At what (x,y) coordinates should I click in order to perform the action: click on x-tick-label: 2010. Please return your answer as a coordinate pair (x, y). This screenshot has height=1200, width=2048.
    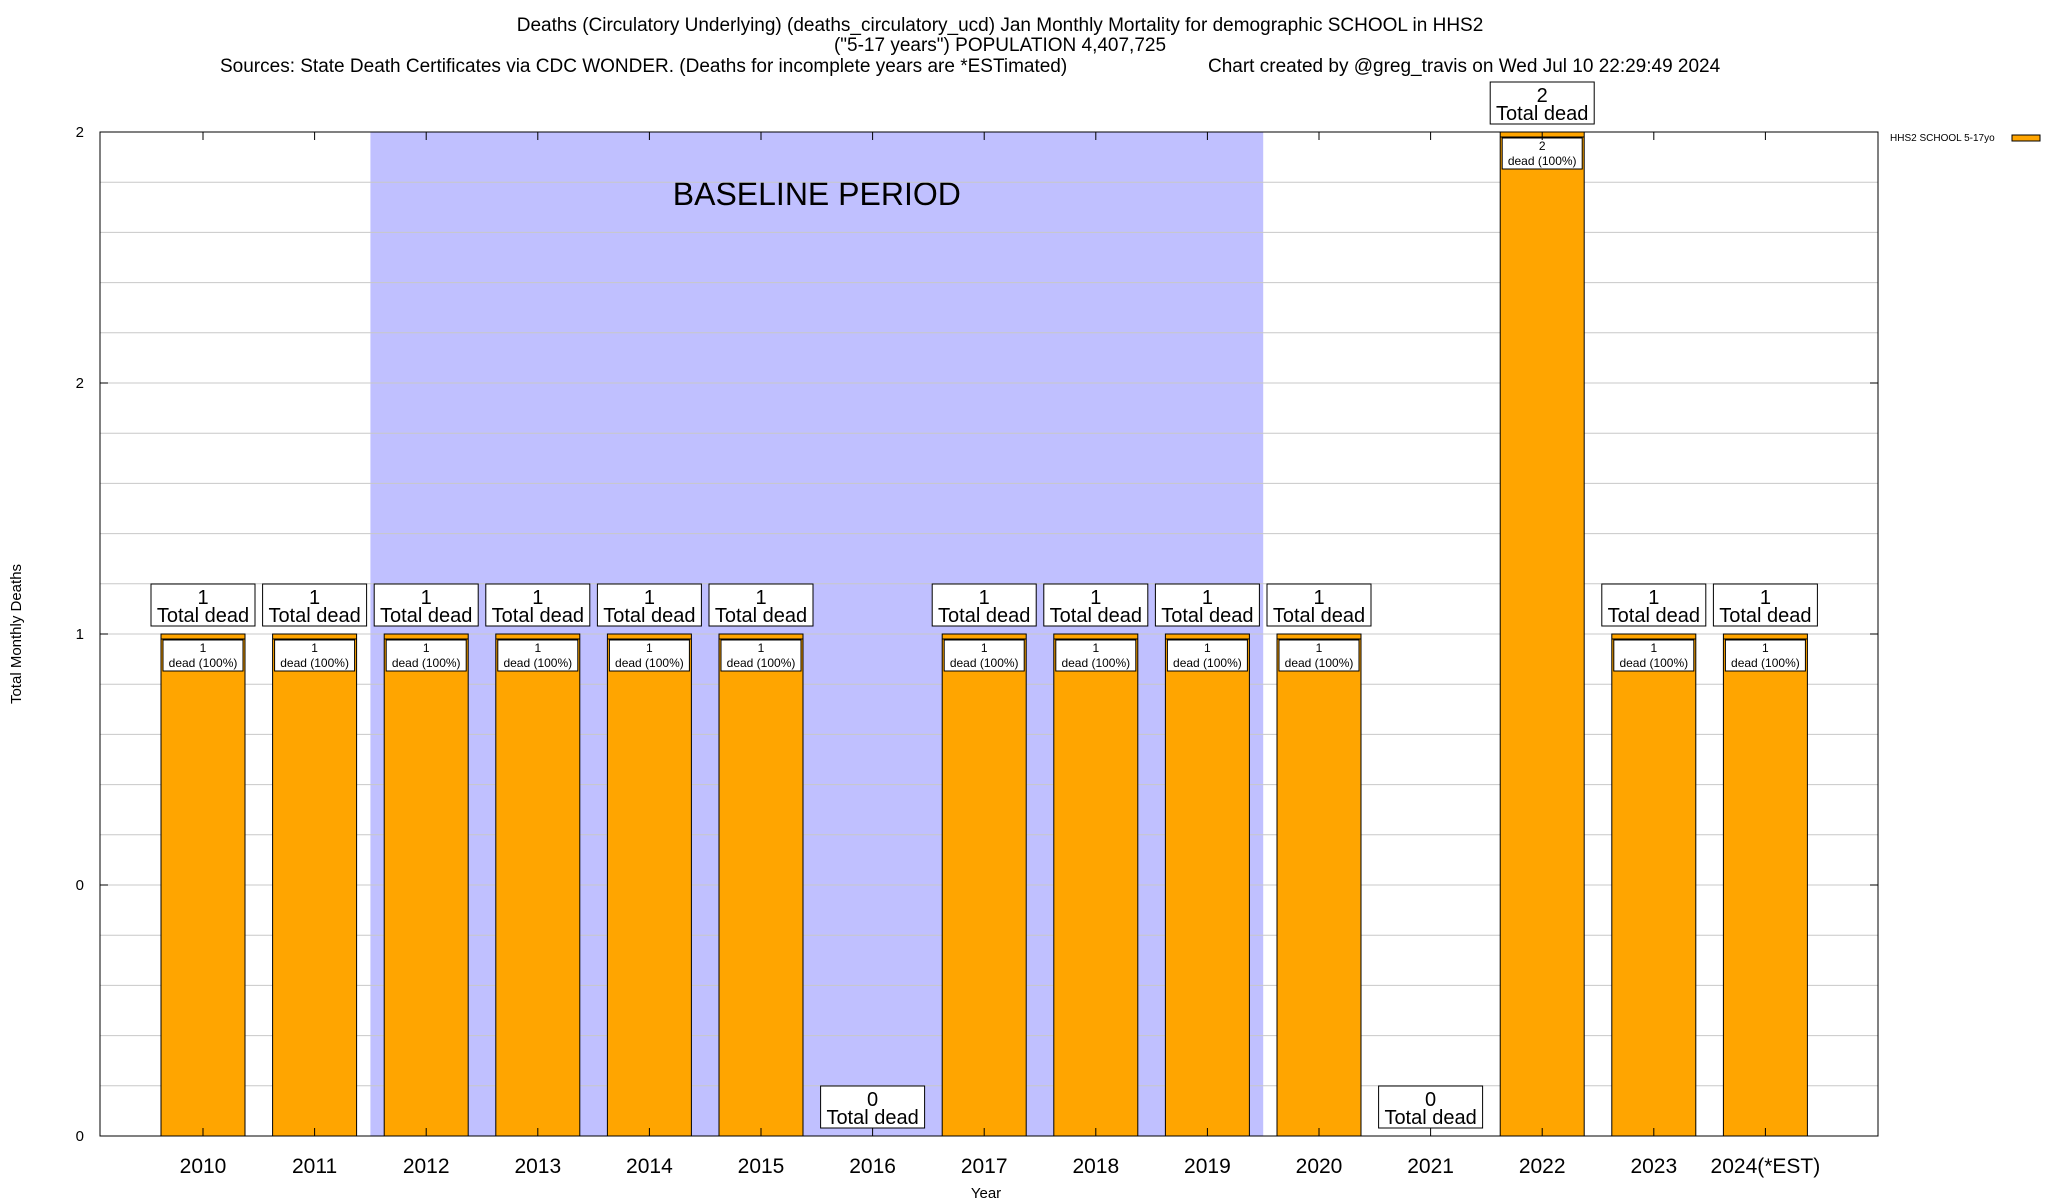
    Looking at the image, I should click on (203, 1166).